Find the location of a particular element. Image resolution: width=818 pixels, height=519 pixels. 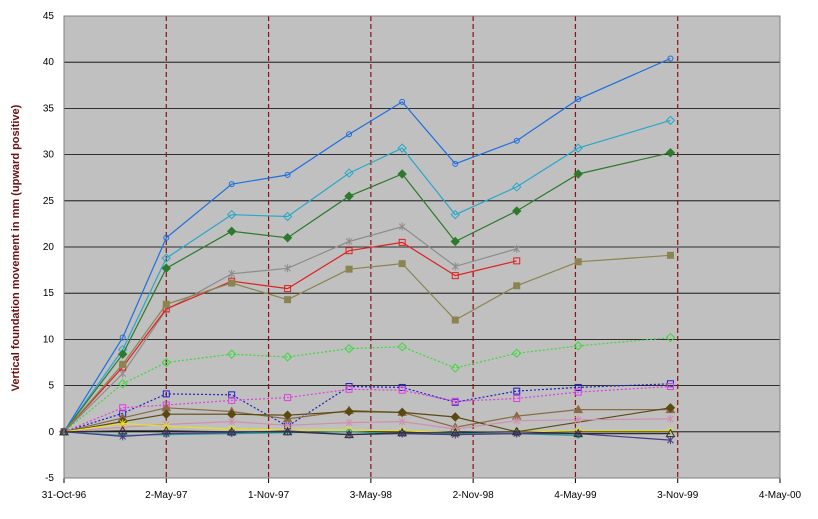

y-tick-label: 20 is located at coordinates (49, 247).